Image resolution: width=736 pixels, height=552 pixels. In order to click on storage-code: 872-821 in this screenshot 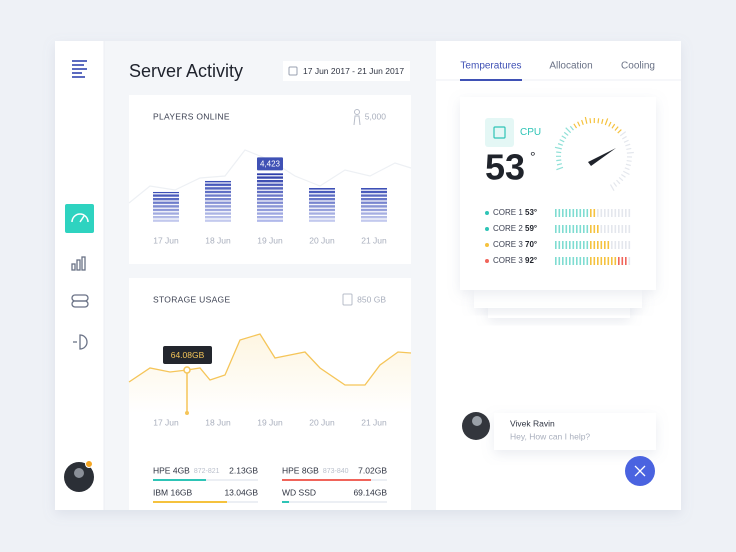, I will do `click(207, 471)`.